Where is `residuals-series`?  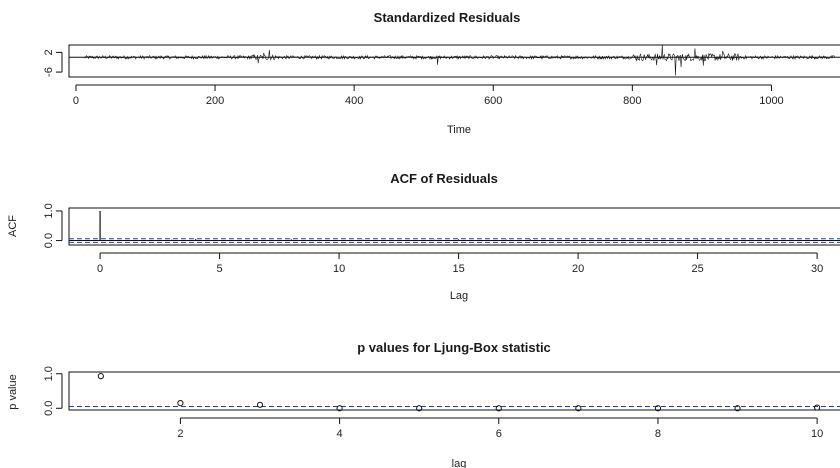 residuals-series is located at coordinates (460, 60).